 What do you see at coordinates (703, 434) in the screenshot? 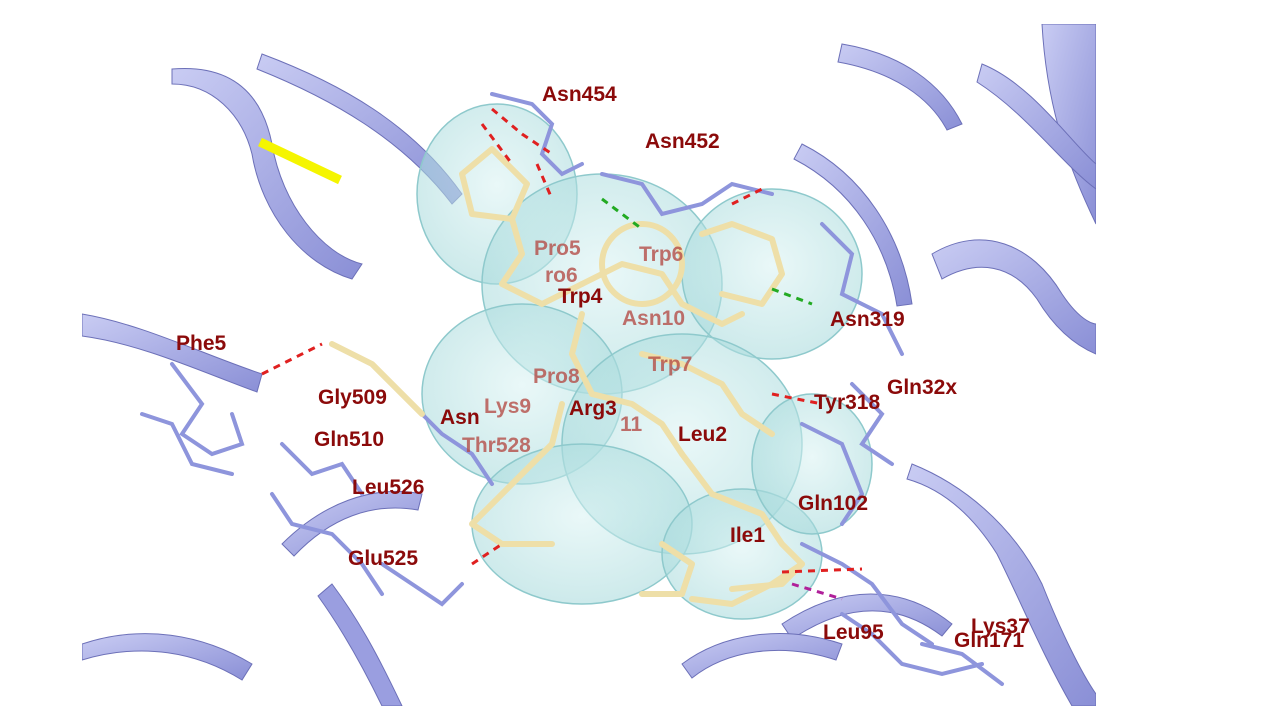
I see `label-leu2: Leu2` at bounding box center [703, 434].